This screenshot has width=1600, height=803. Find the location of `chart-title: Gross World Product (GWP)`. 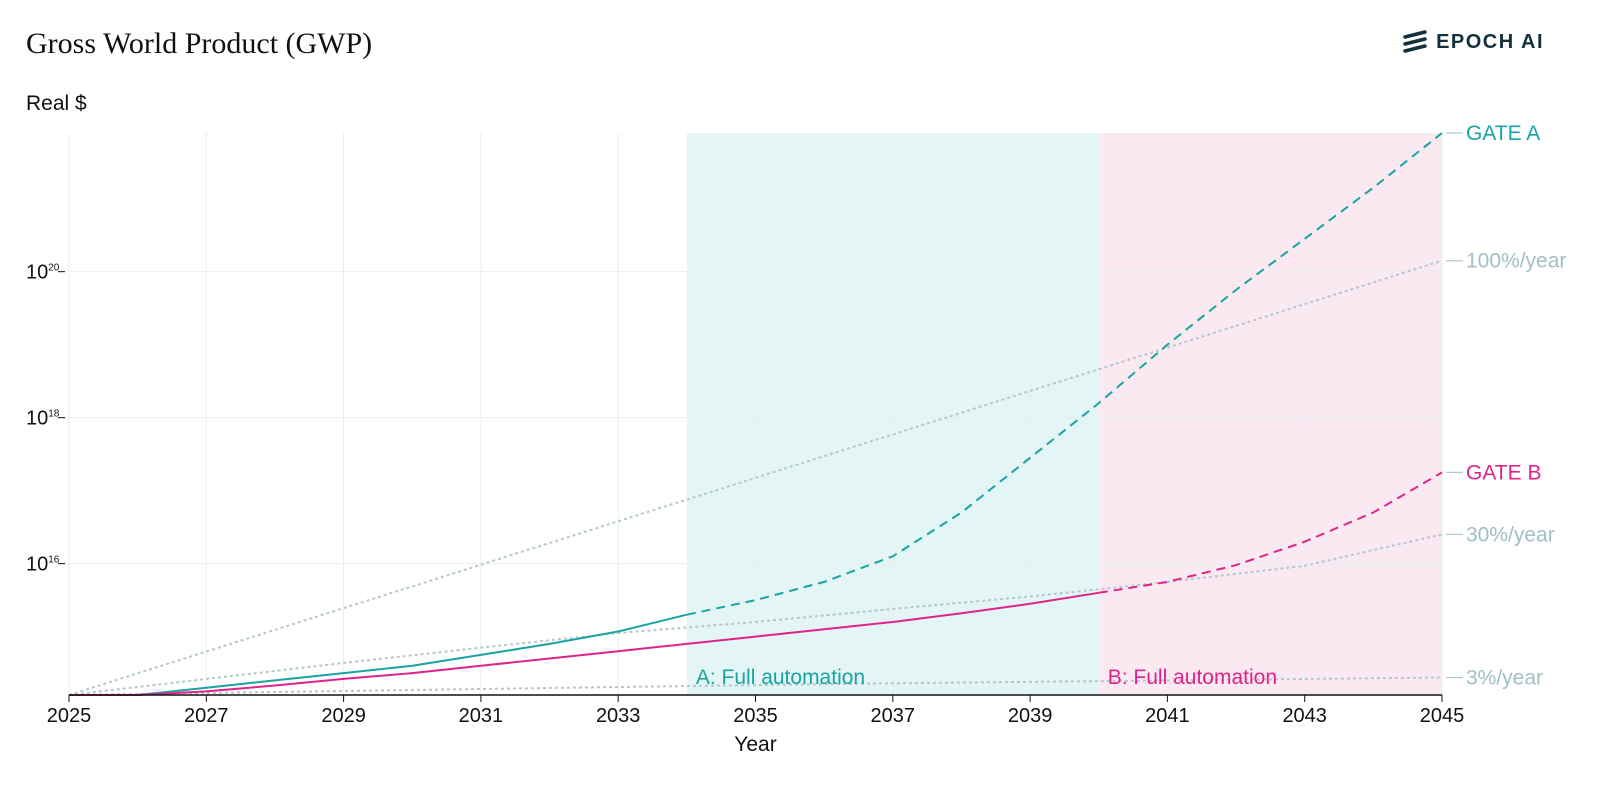

chart-title: Gross World Product (GWP) is located at coordinates (199, 43).